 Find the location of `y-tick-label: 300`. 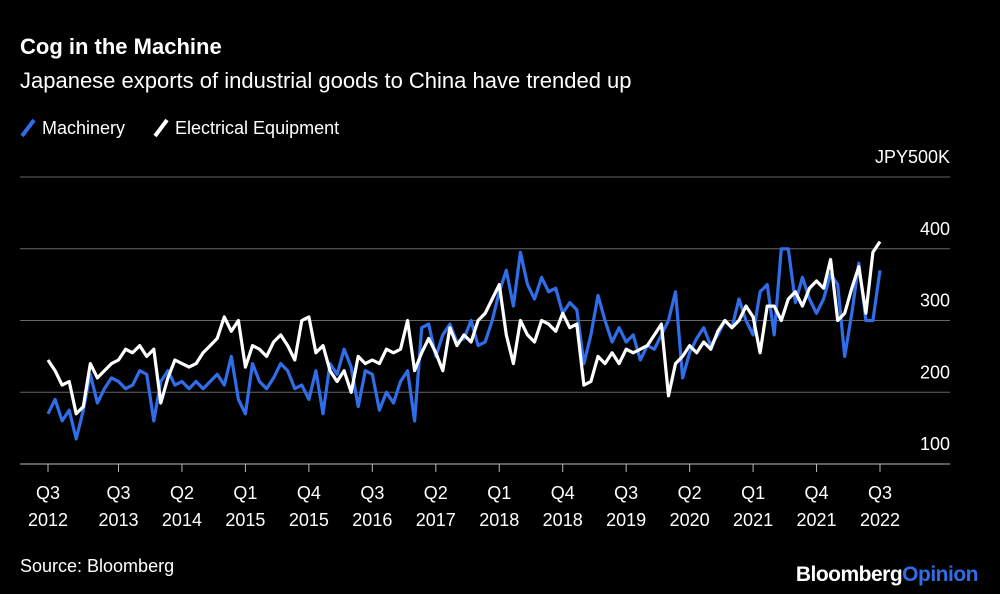

y-tick-label: 300 is located at coordinates (935, 301).